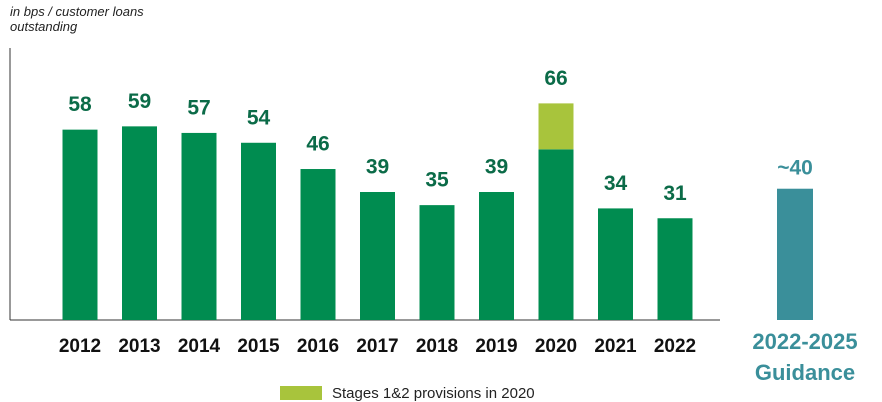 Image resolution: width=882 pixels, height=402 pixels. I want to click on x-tick-label: 2012, so click(80, 346).